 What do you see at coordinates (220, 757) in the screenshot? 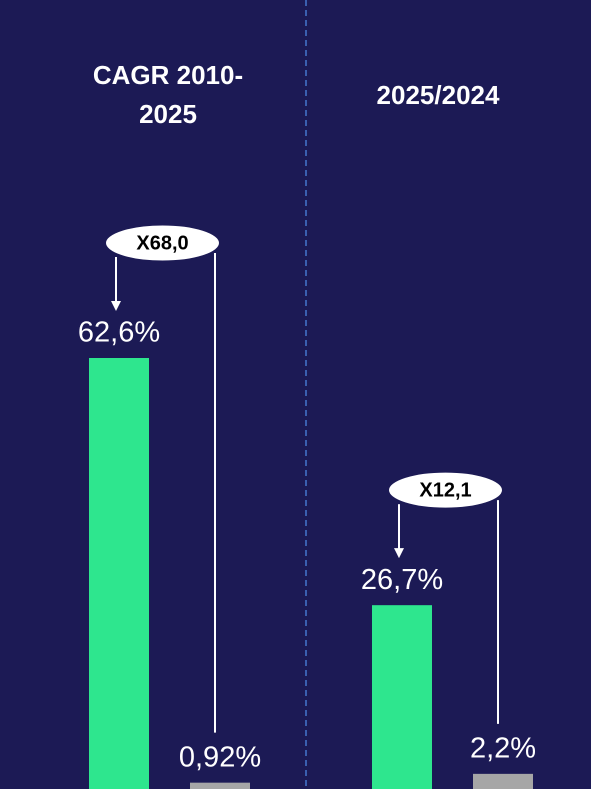
I see `value-label: 0,92%` at bounding box center [220, 757].